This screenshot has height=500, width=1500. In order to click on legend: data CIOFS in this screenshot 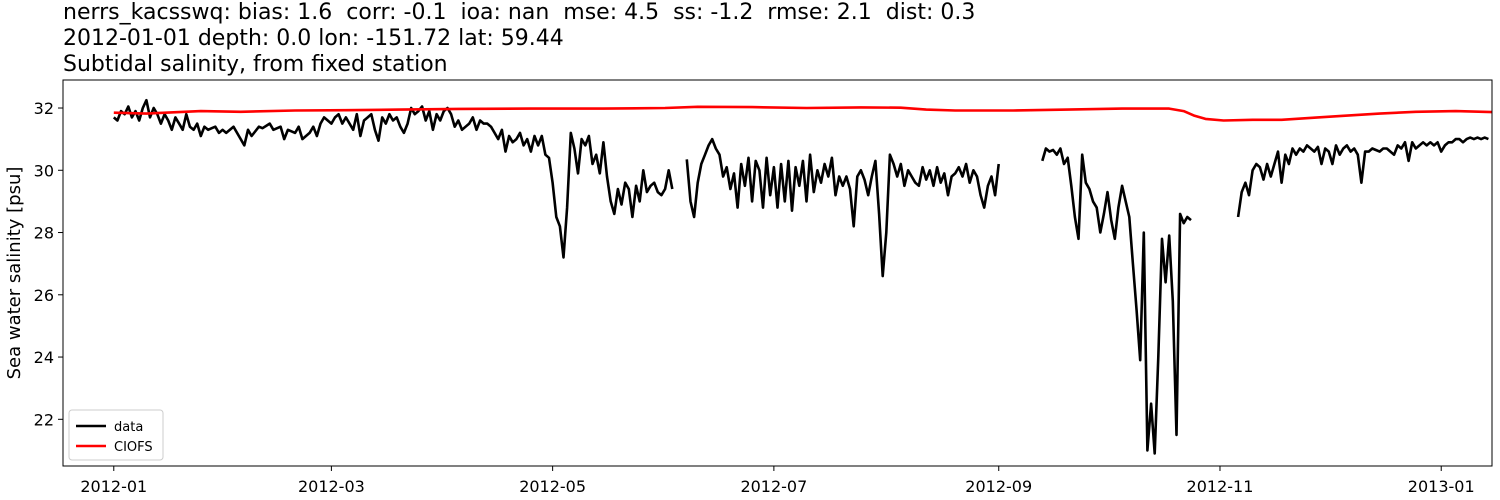, I will do `click(116, 435)`.